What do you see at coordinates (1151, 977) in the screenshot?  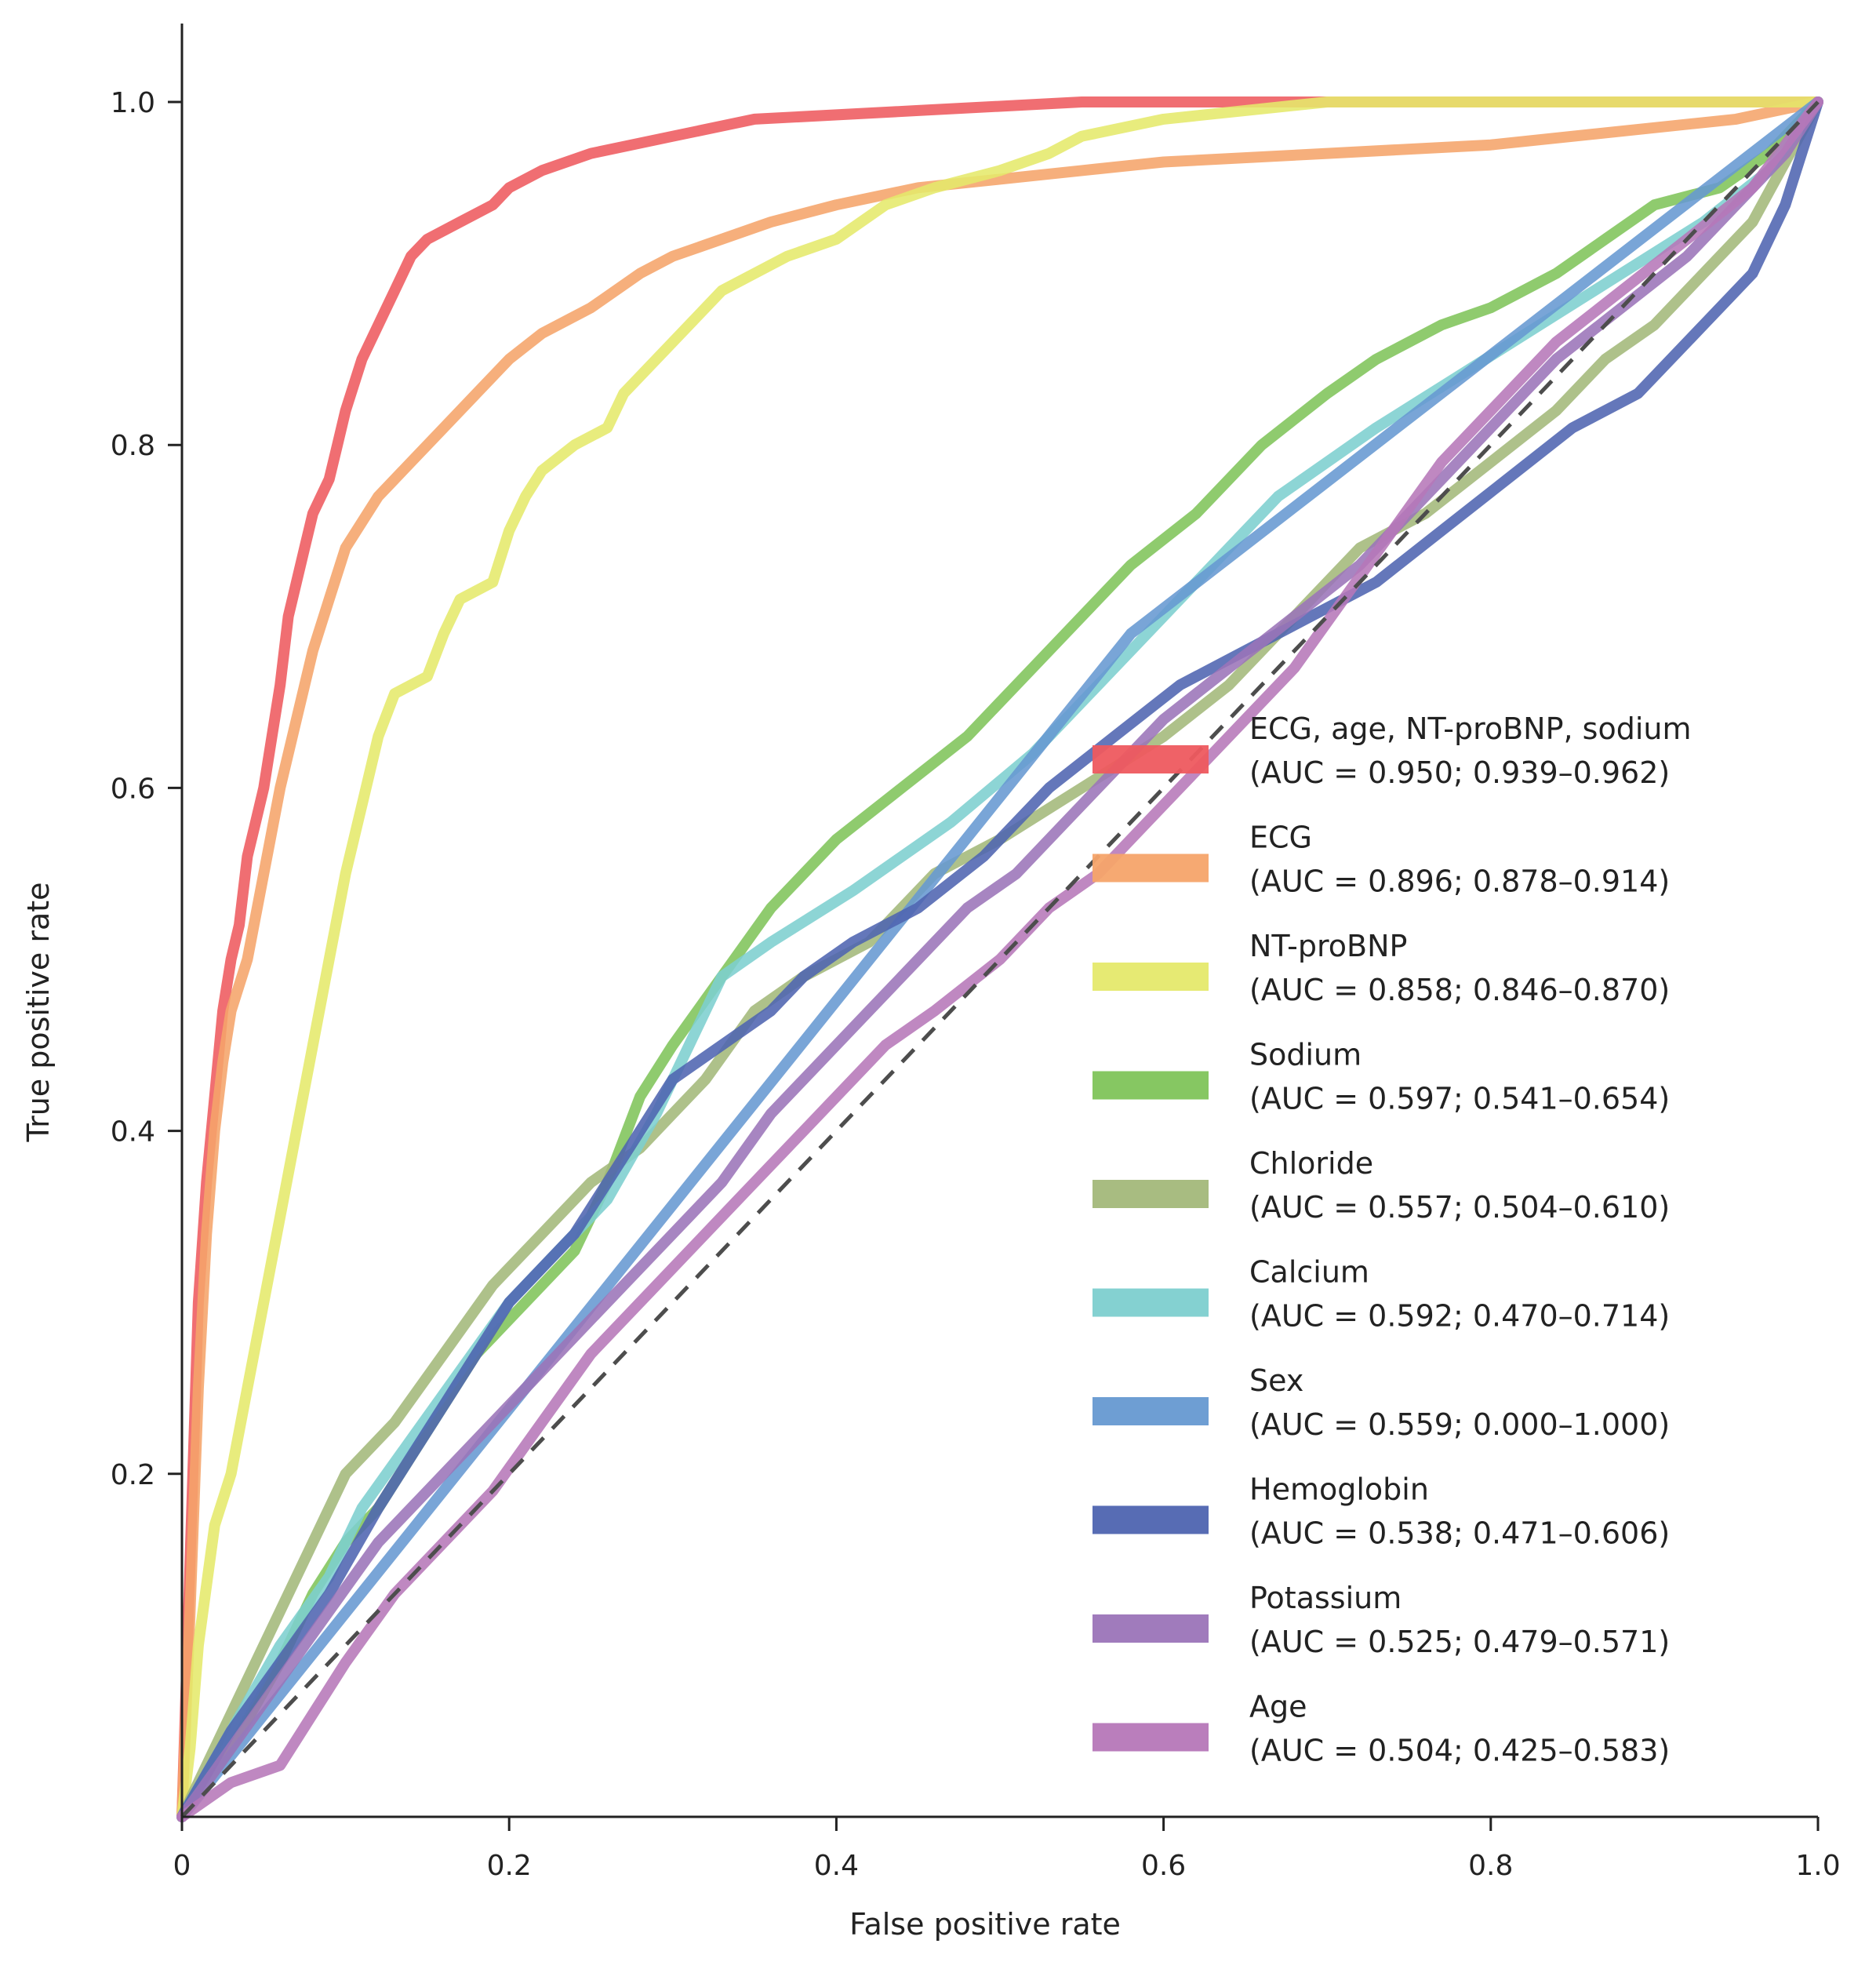 I see `legend-swatch-nt-probnp` at bounding box center [1151, 977].